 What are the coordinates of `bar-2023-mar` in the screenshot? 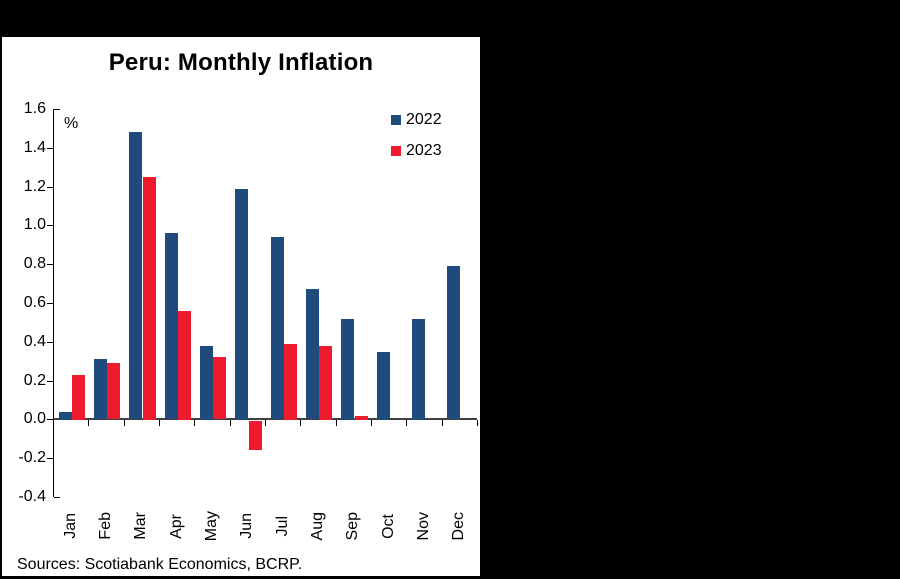 It's located at (149, 298).